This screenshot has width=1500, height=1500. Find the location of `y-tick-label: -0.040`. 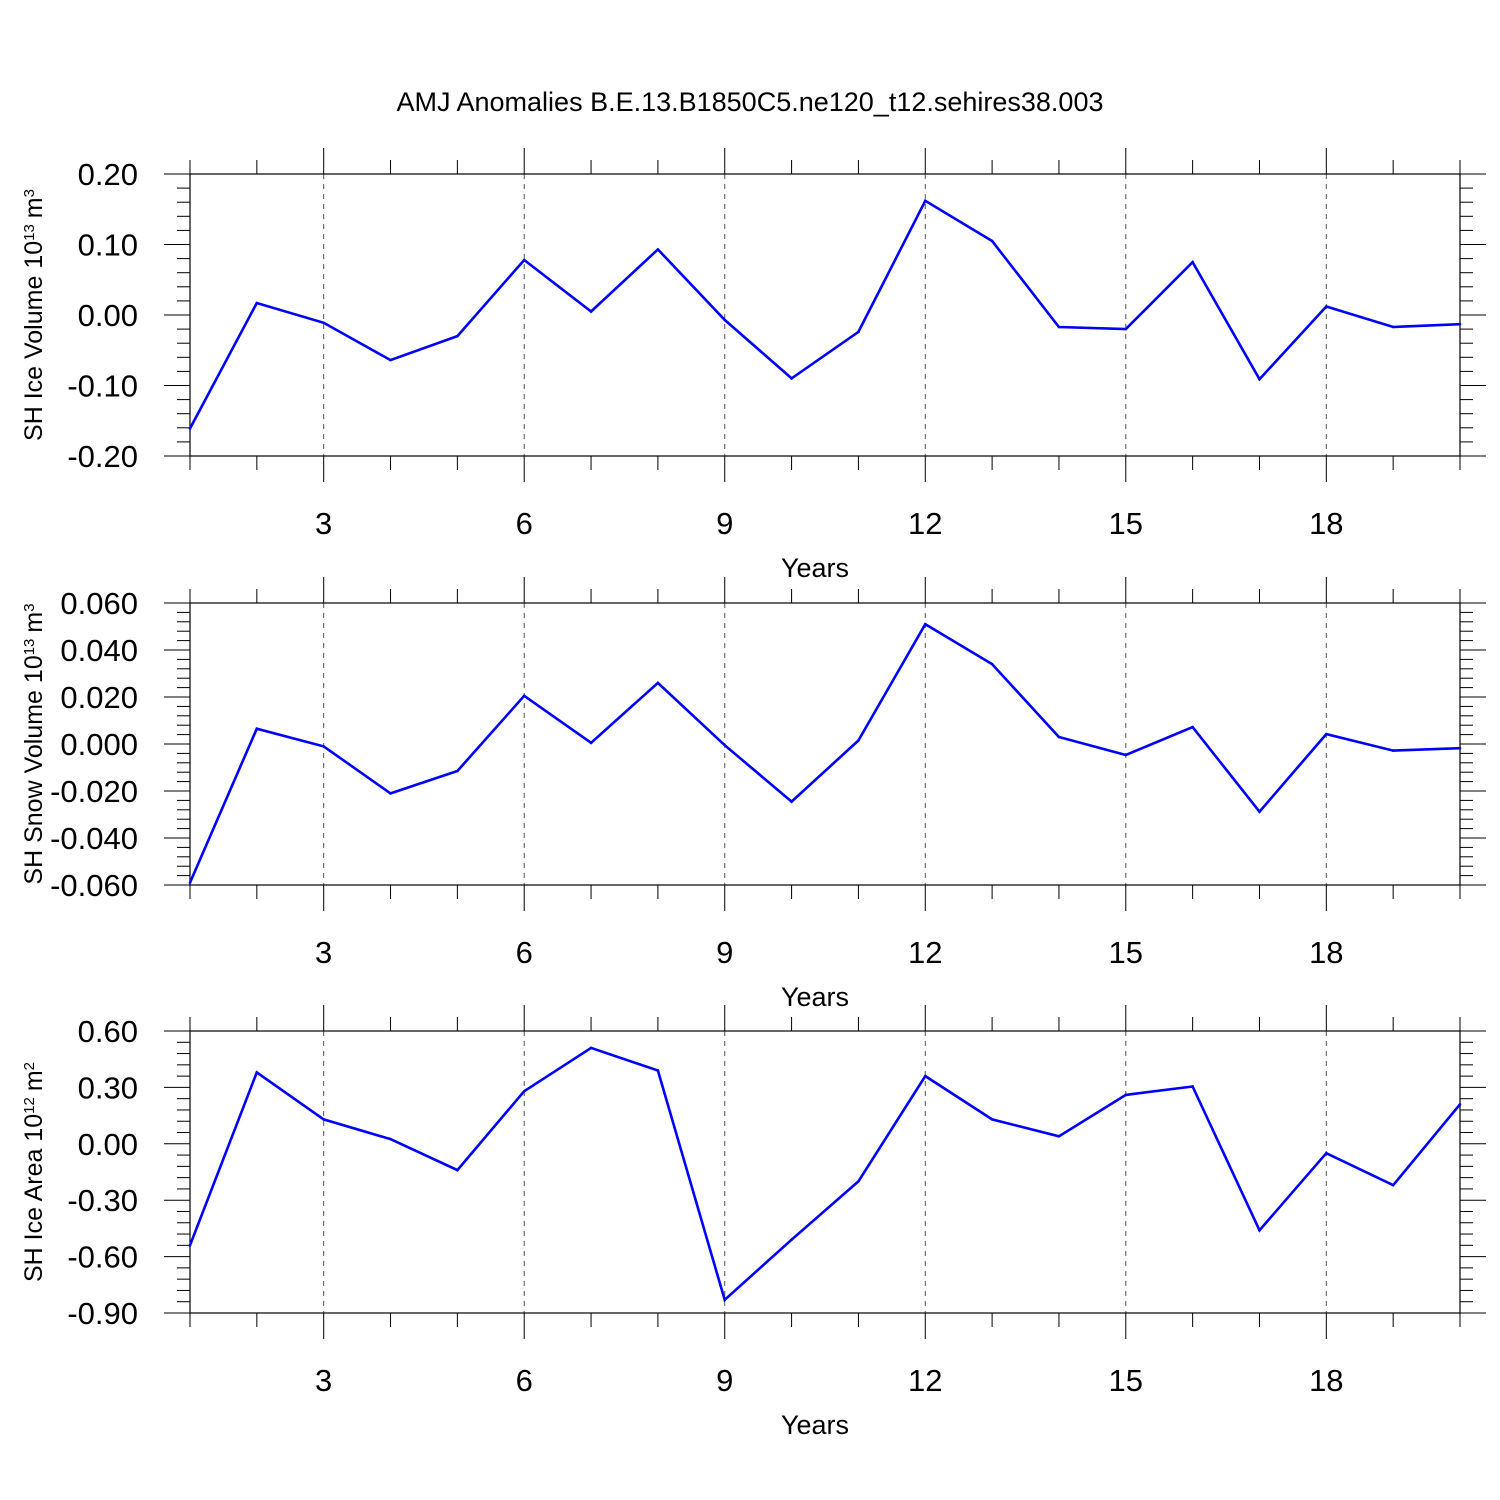

y-tick-label: -0.040 is located at coordinates (94, 838).